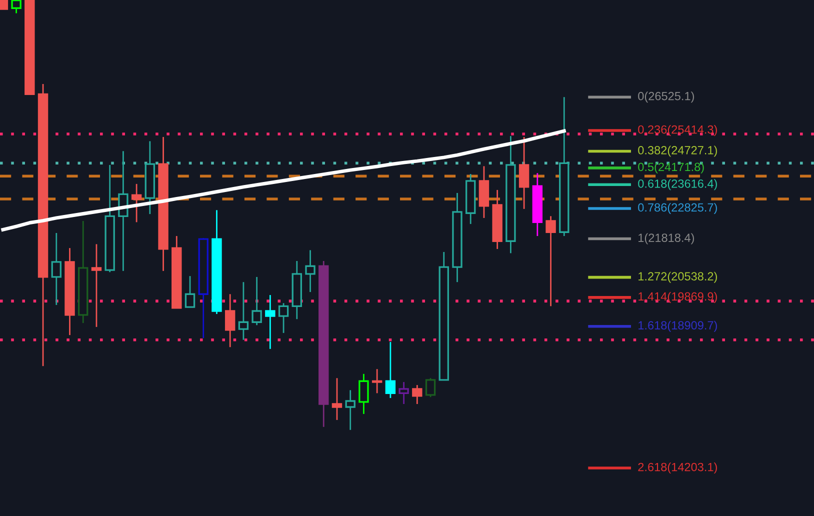  Describe the element at coordinates (666, 238) in the screenshot. I see `ref-line-label: 1(21818.4)` at that location.